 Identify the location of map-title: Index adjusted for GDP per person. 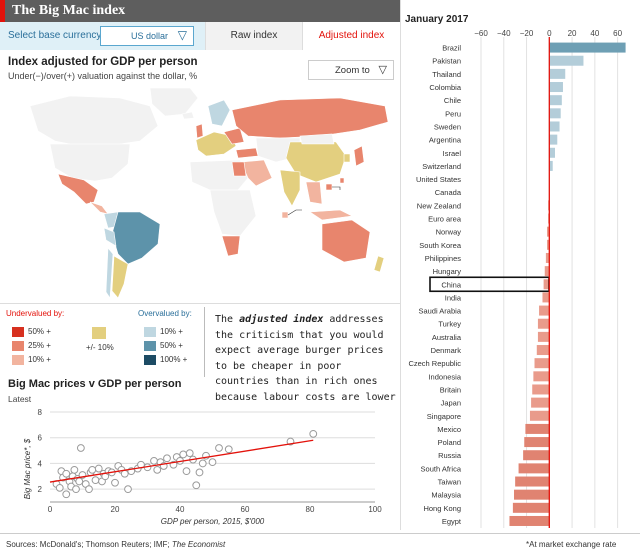
(103, 62).